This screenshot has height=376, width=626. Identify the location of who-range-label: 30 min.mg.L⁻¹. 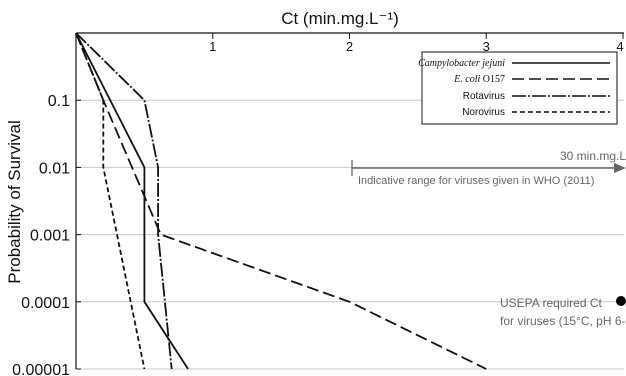
(593, 156).